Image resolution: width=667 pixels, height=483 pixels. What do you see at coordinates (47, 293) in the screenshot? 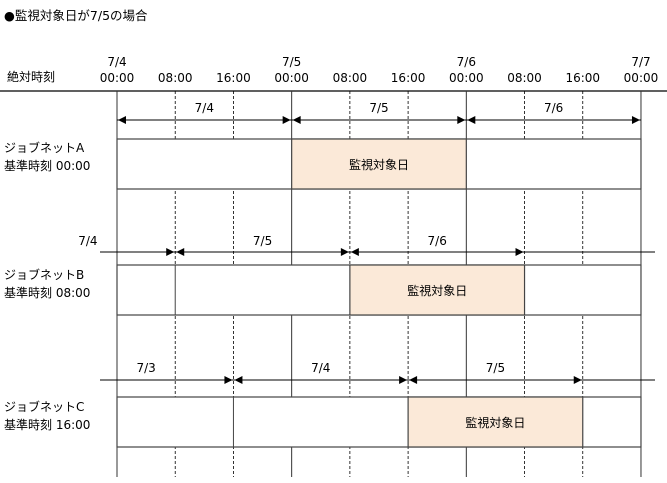
I see `row-base-b: 基準時刻 08:00` at bounding box center [47, 293].